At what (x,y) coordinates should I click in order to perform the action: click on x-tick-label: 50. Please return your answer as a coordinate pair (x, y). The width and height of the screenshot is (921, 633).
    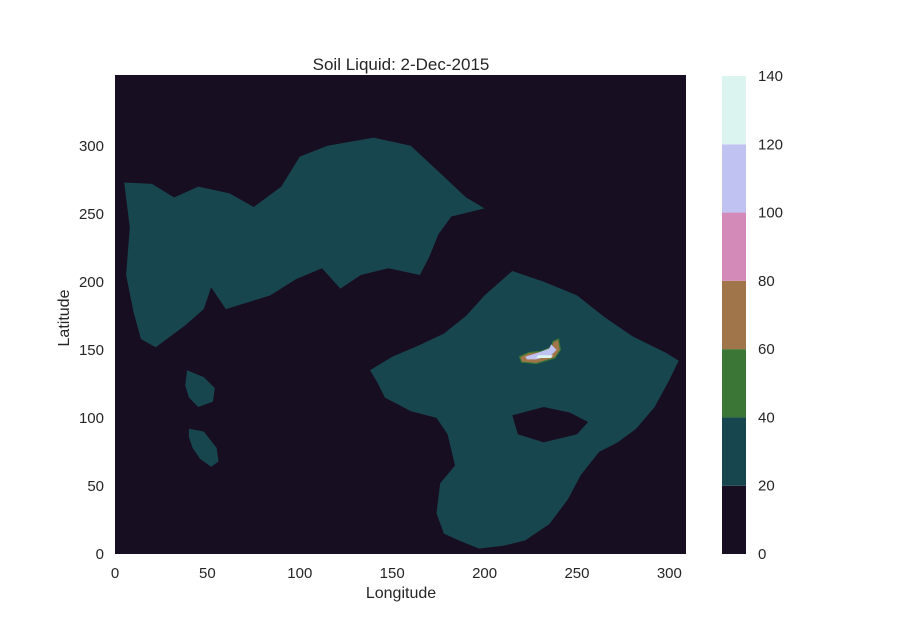
    Looking at the image, I should click on (207, 573).